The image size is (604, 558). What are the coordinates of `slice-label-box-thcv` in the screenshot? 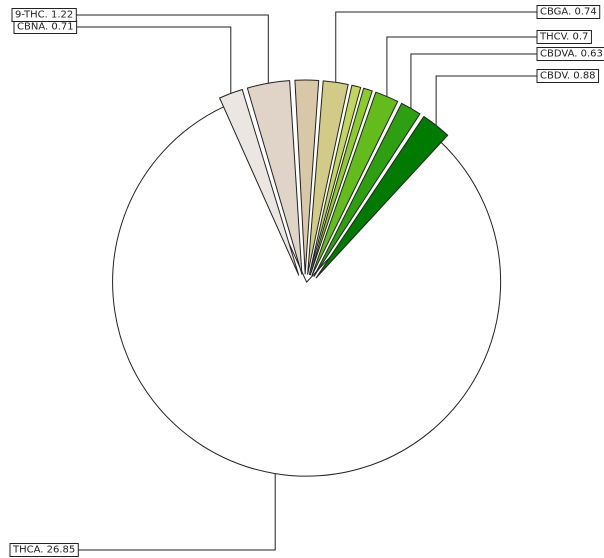 It's located at (564, 37).